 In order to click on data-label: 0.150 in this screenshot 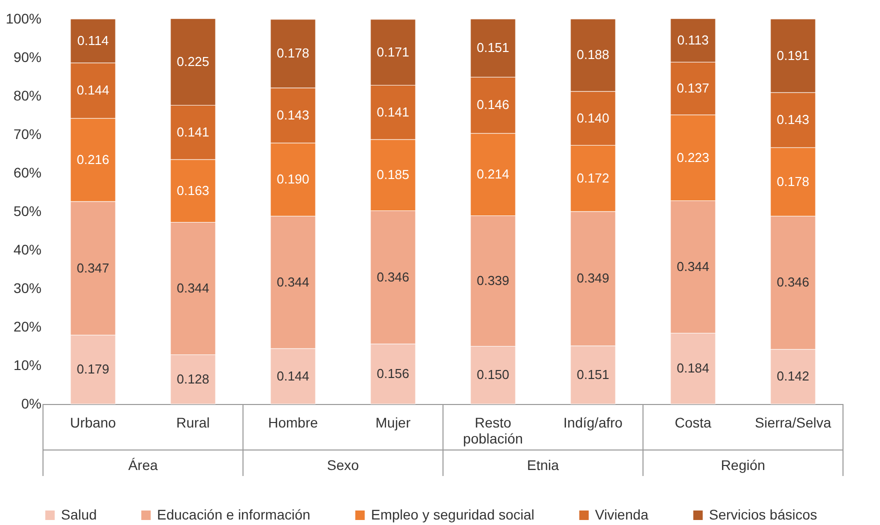, I will do `click(493, 374)`.